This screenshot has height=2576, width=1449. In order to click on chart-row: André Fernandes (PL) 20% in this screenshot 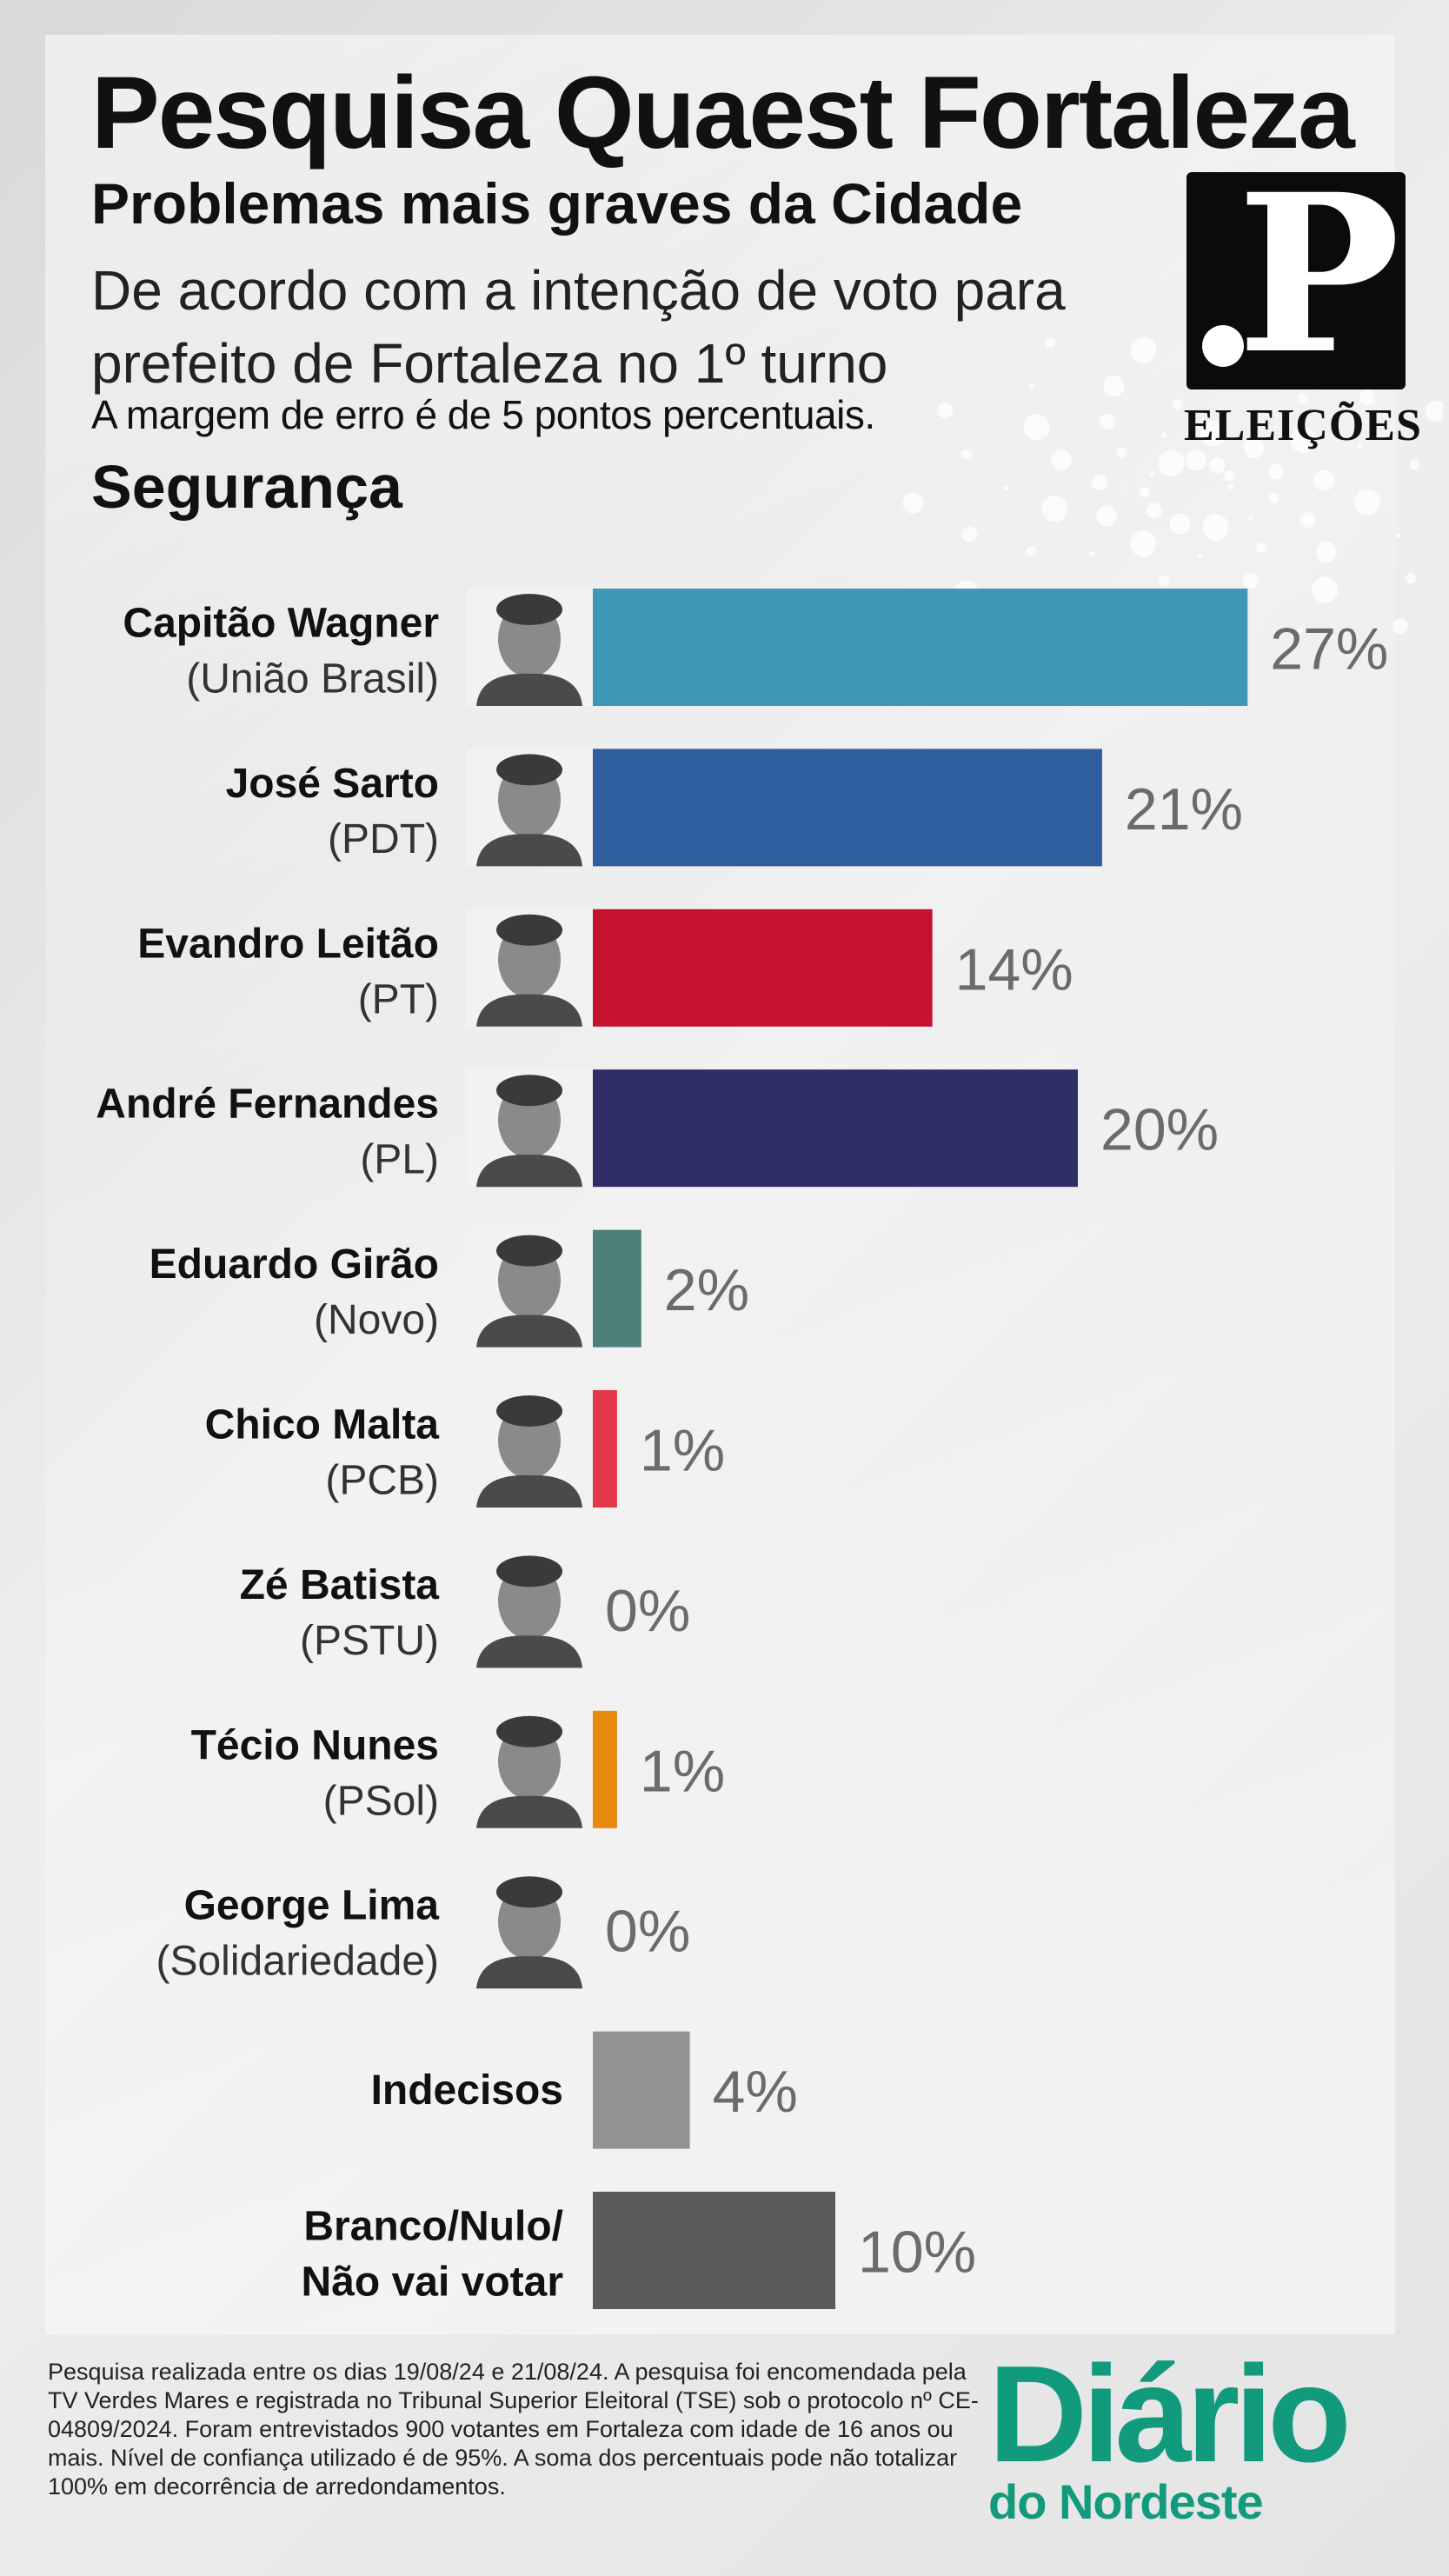, I will do `click(657, 1128)`.